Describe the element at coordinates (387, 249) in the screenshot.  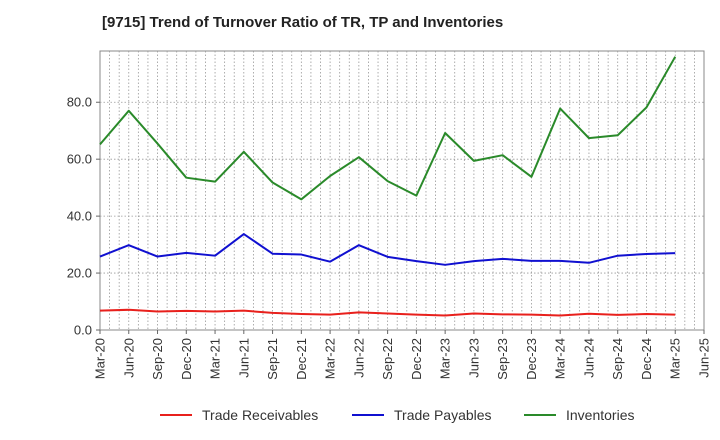
I see `series-line-trade-payables` at that location.